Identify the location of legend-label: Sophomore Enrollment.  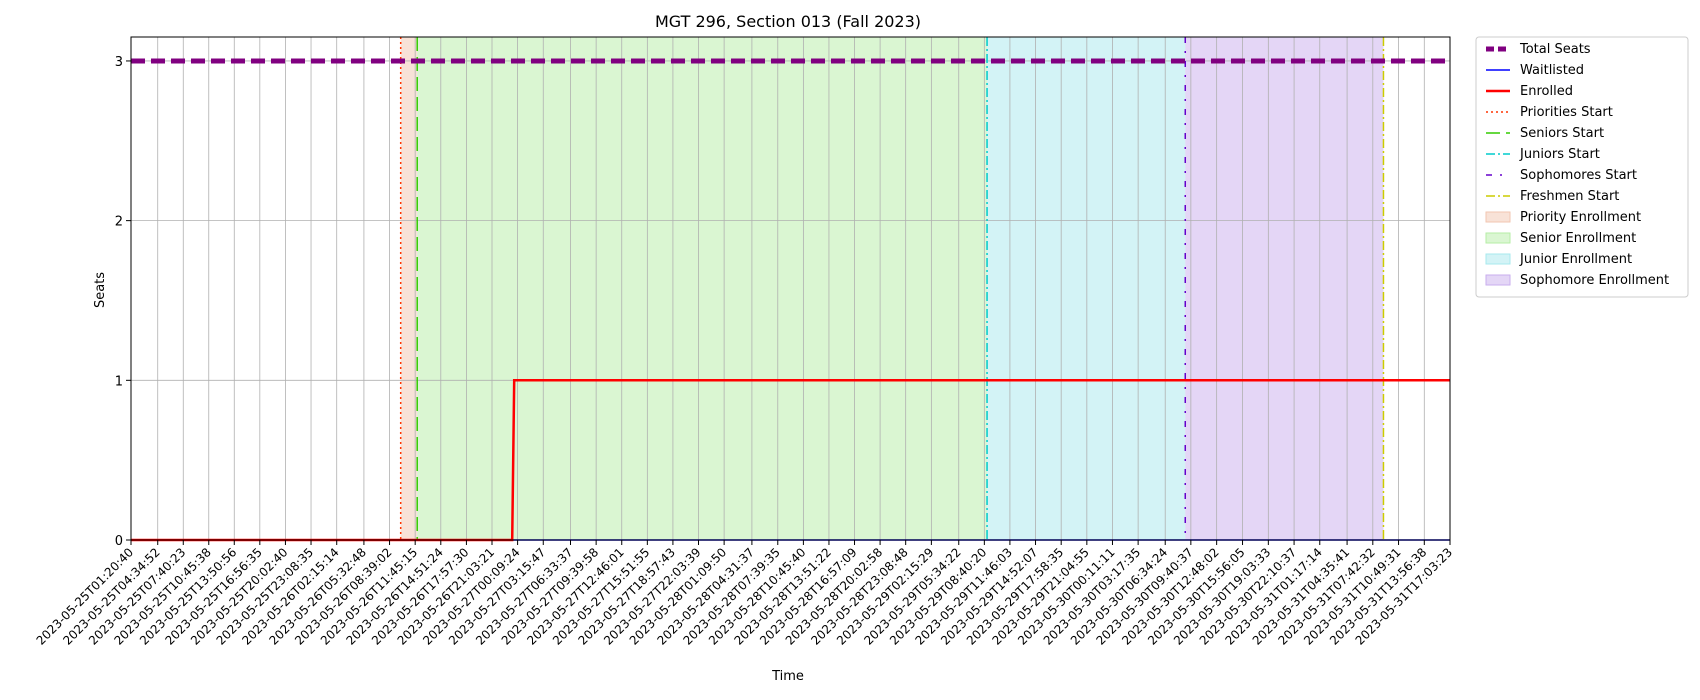
(1594, 280).